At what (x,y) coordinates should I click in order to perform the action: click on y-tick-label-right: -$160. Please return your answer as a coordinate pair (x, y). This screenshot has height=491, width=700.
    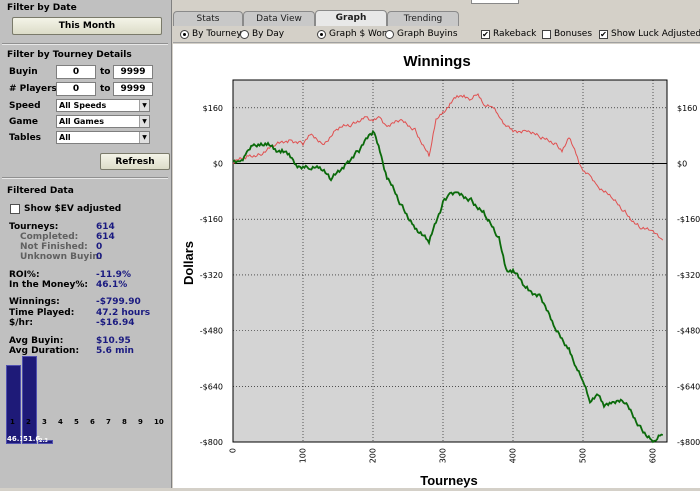
    Looking at the image, I should click on (688, 219).